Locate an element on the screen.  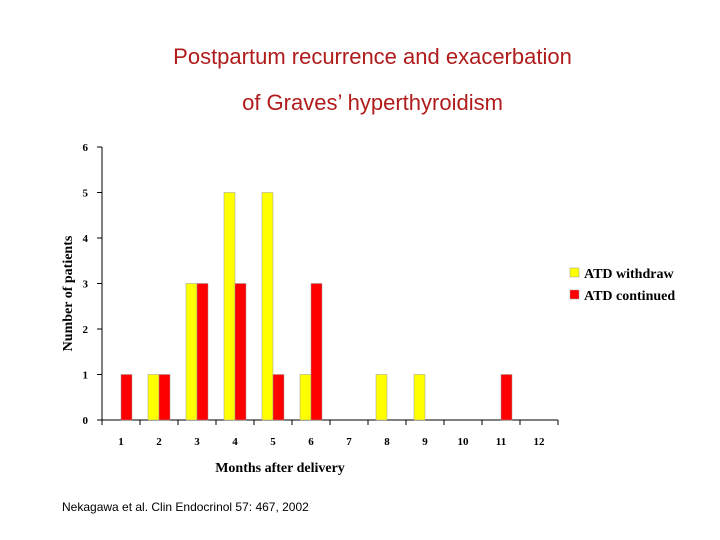
legend-label: ATD continued is located at coordinates (629, 296).